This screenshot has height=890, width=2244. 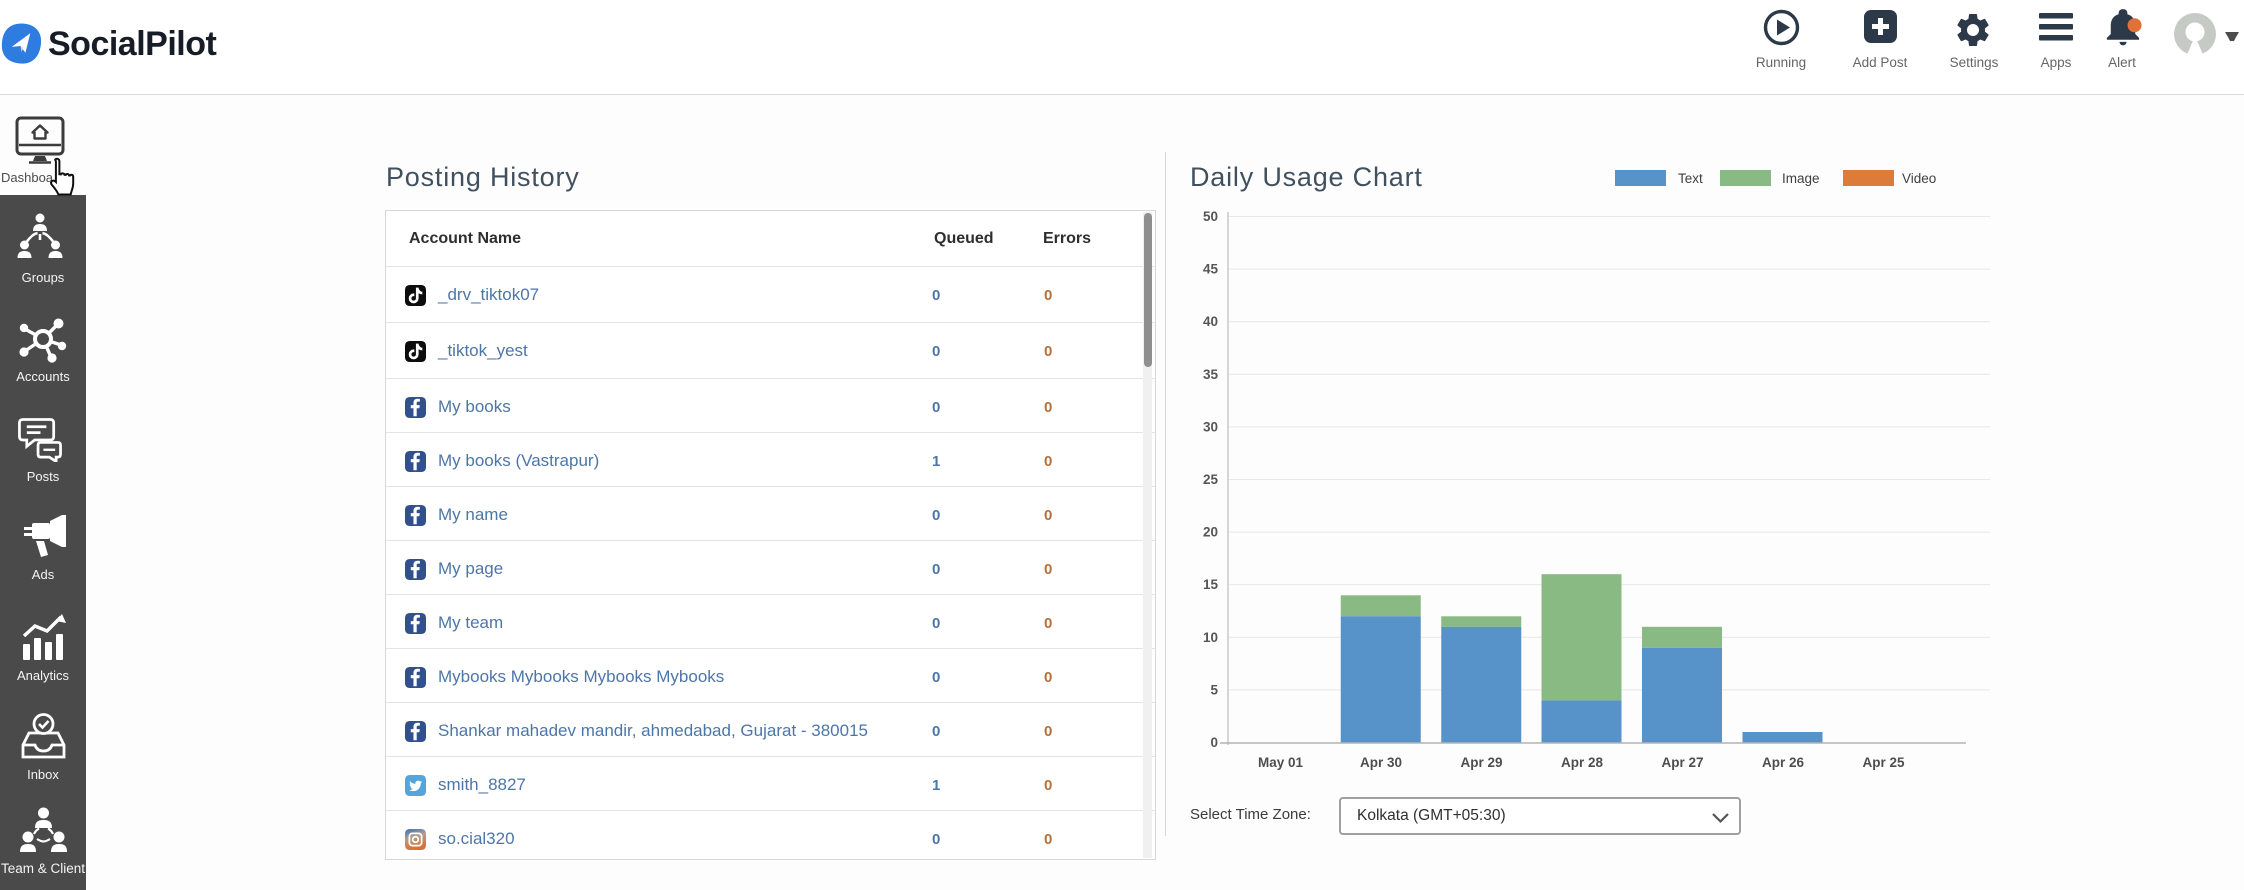 I want to click on svg-text: 20, so click(x=1210, y=532).